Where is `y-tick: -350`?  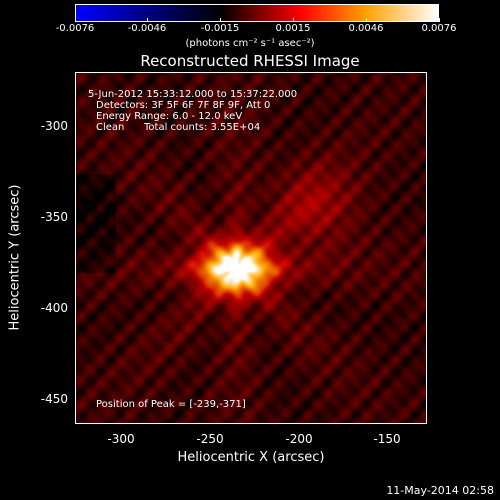 y-tick: -350 is located at coordinates (54, 217).